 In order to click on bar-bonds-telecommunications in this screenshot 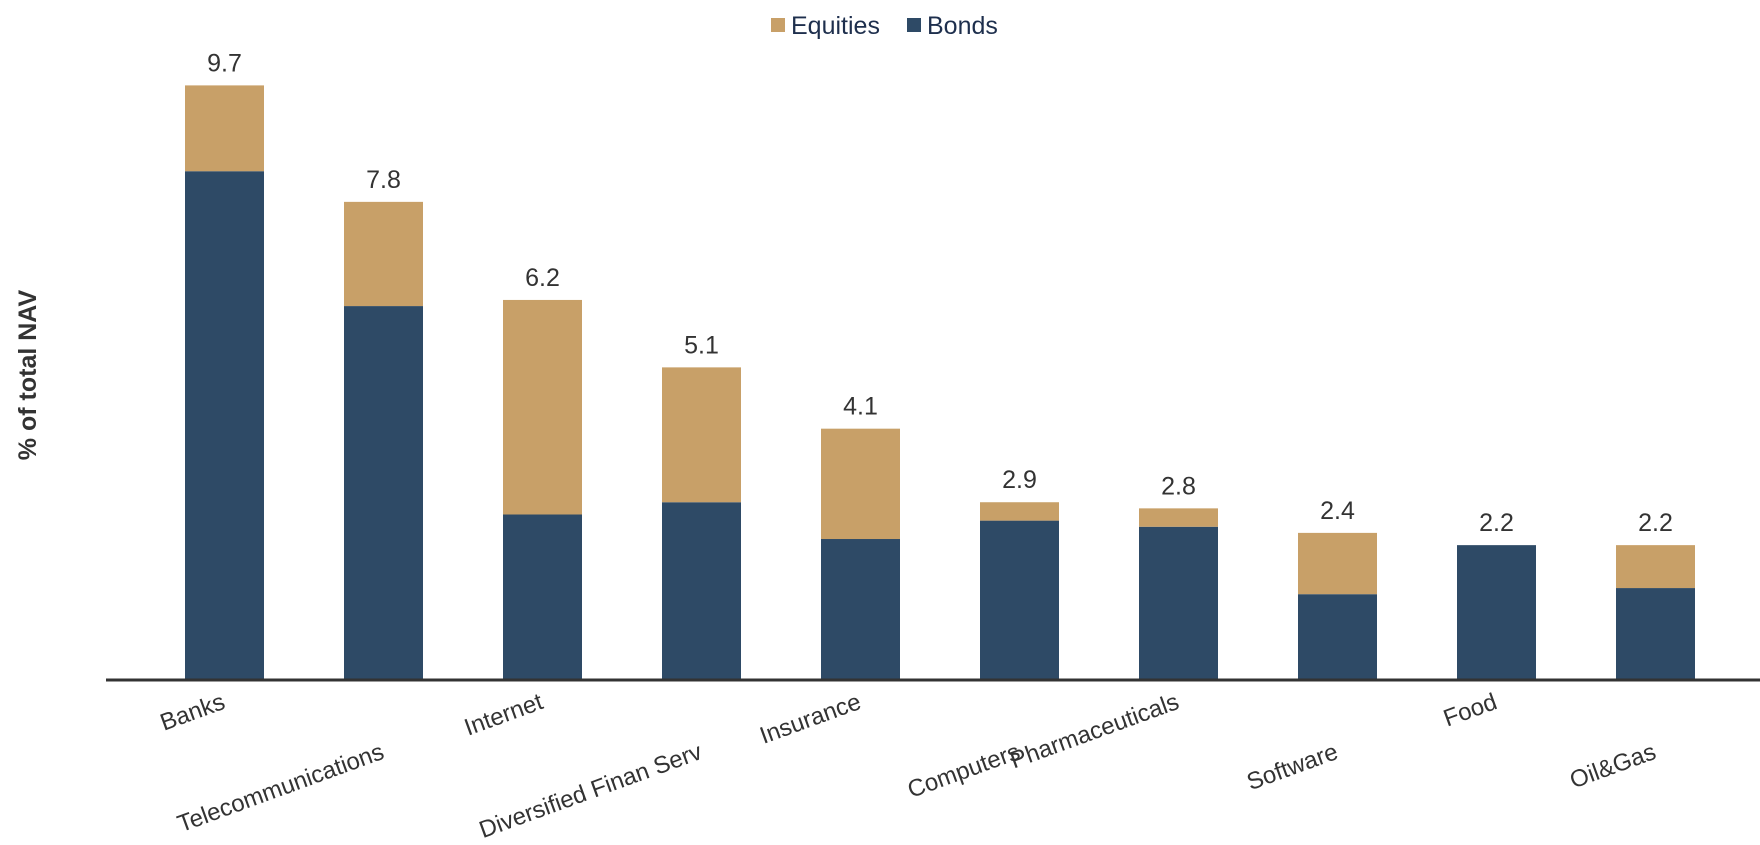, I will do `click(383, 493)`.